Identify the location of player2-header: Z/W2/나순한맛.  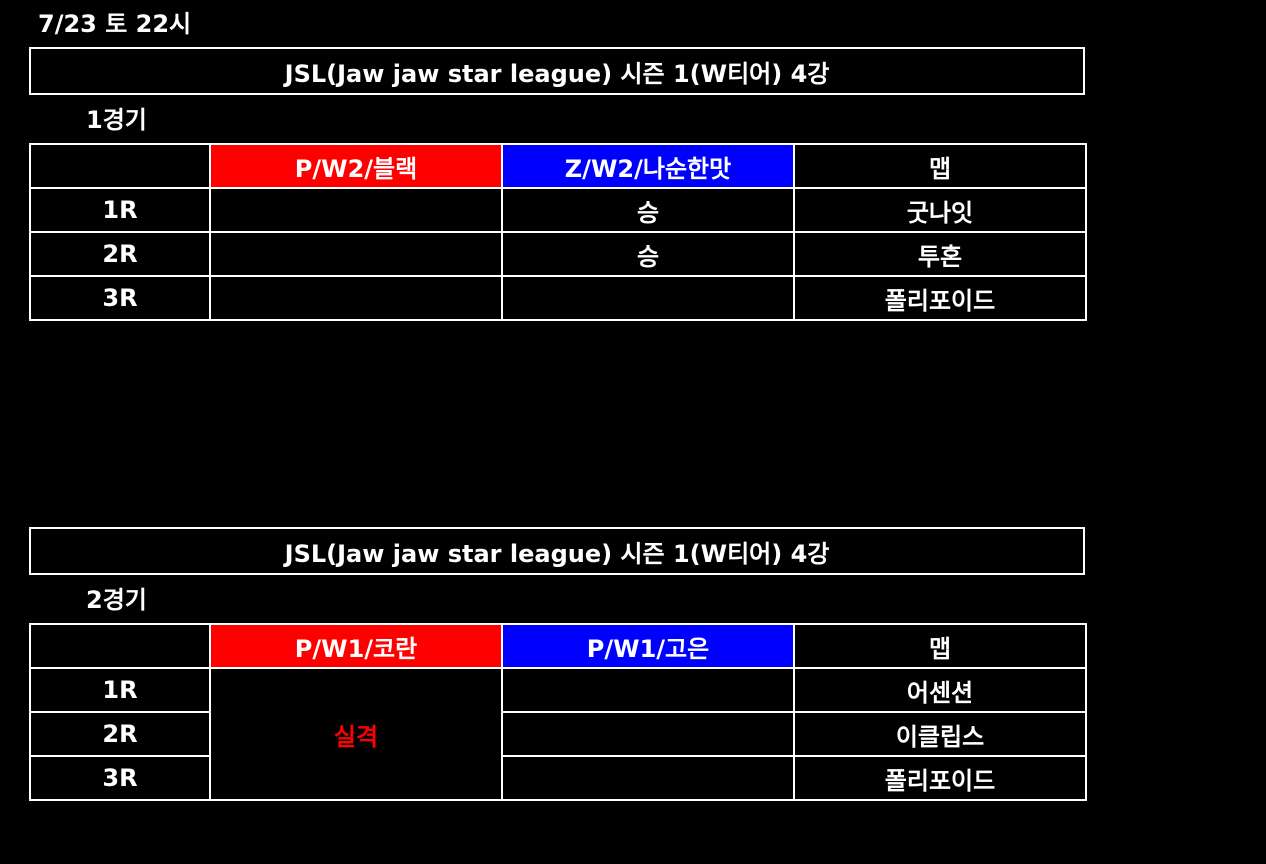
(648, 166).